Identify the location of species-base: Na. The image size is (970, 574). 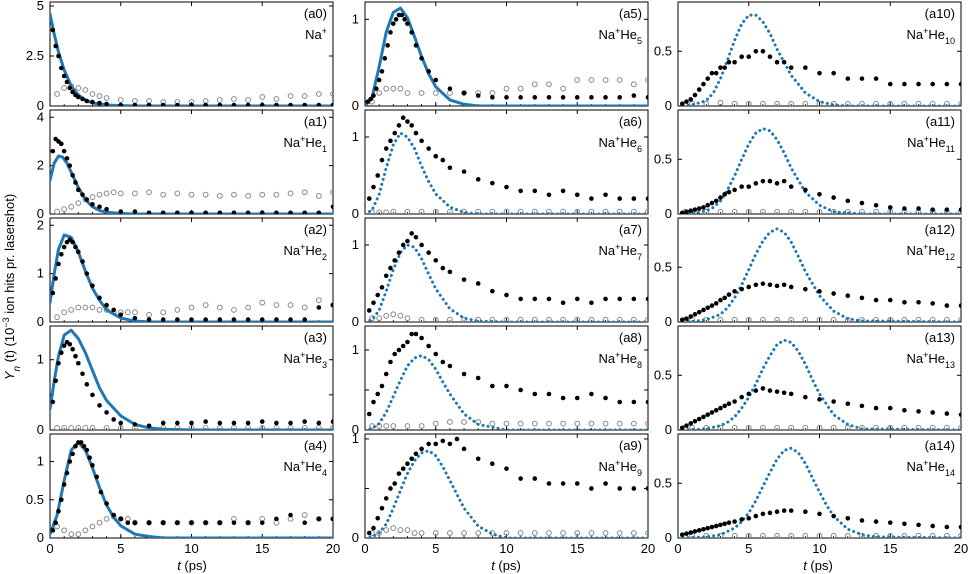
(606, 250).